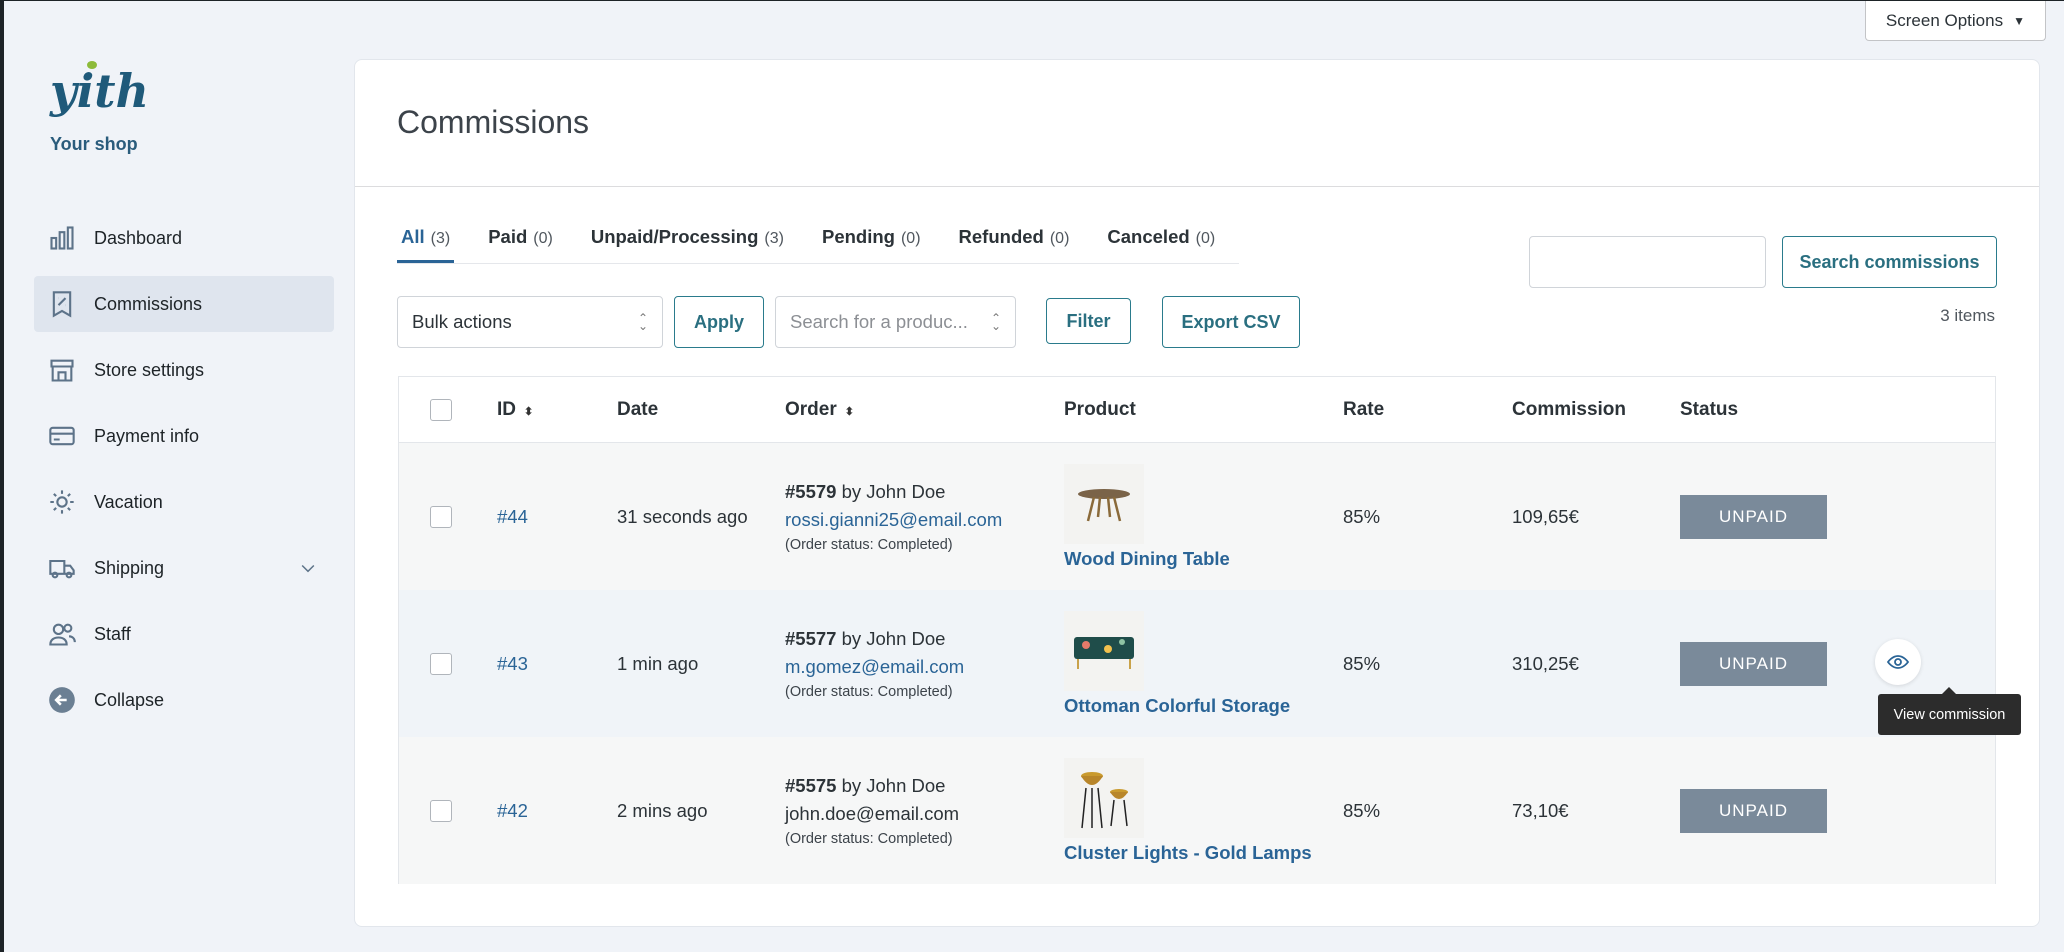 The image size is (2064, 952). I want to click on chevron-down-icon, so click(308, 570).